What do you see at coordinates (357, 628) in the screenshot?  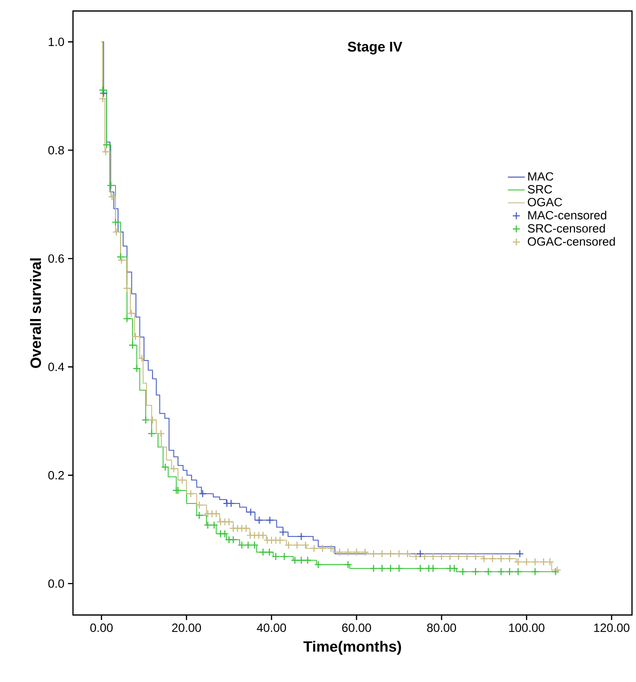 I see `x-tick-label: 60.00` at bounding box center [357, 628].